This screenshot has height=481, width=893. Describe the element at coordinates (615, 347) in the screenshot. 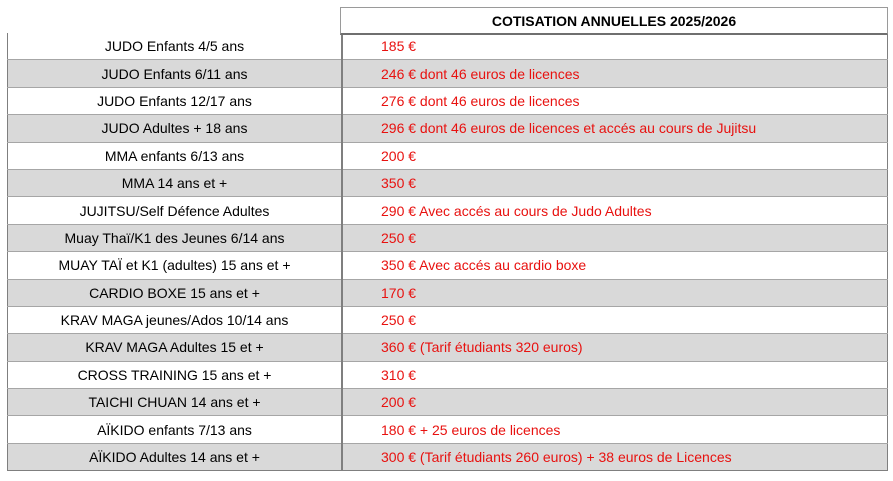

I see `price-cell: 360 € (Tarif étudiants 320 euros)` at that location.